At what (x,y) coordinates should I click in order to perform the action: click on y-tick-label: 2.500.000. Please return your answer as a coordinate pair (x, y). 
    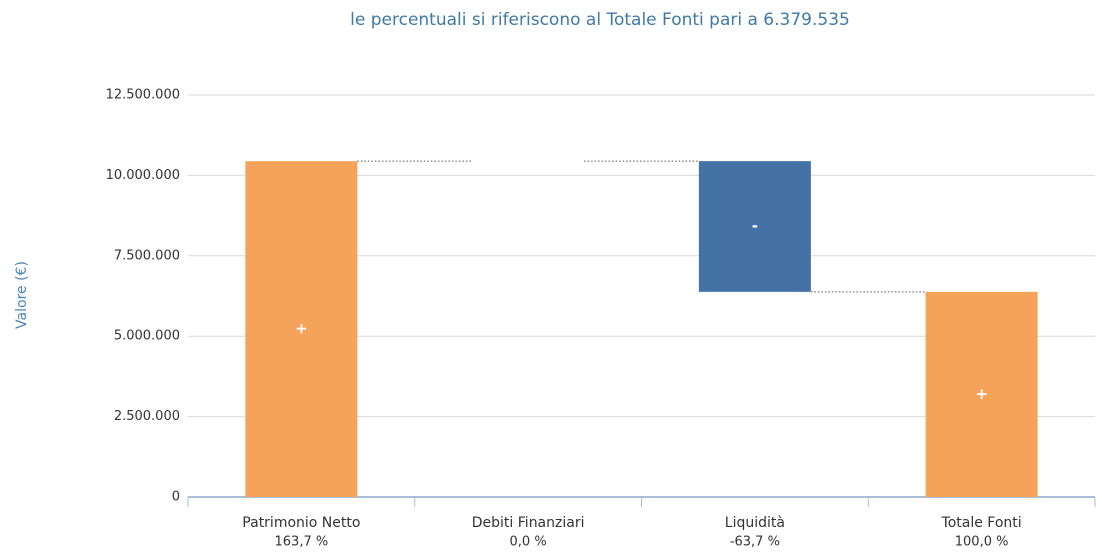
    Looking at the image, I should click on (147, 416).